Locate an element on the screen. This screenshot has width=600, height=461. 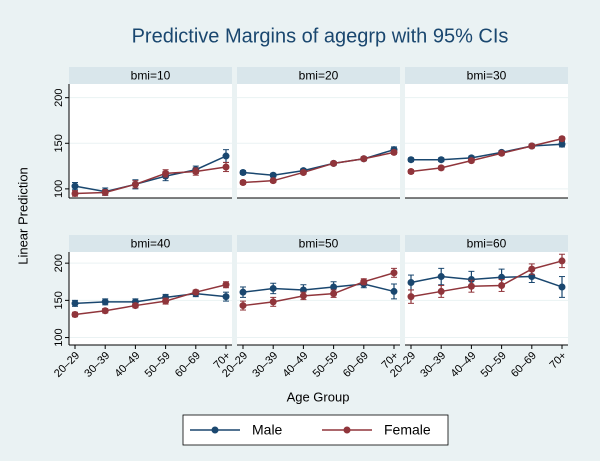
panel-title: bmi=40 is located at coordinates (151, 244).